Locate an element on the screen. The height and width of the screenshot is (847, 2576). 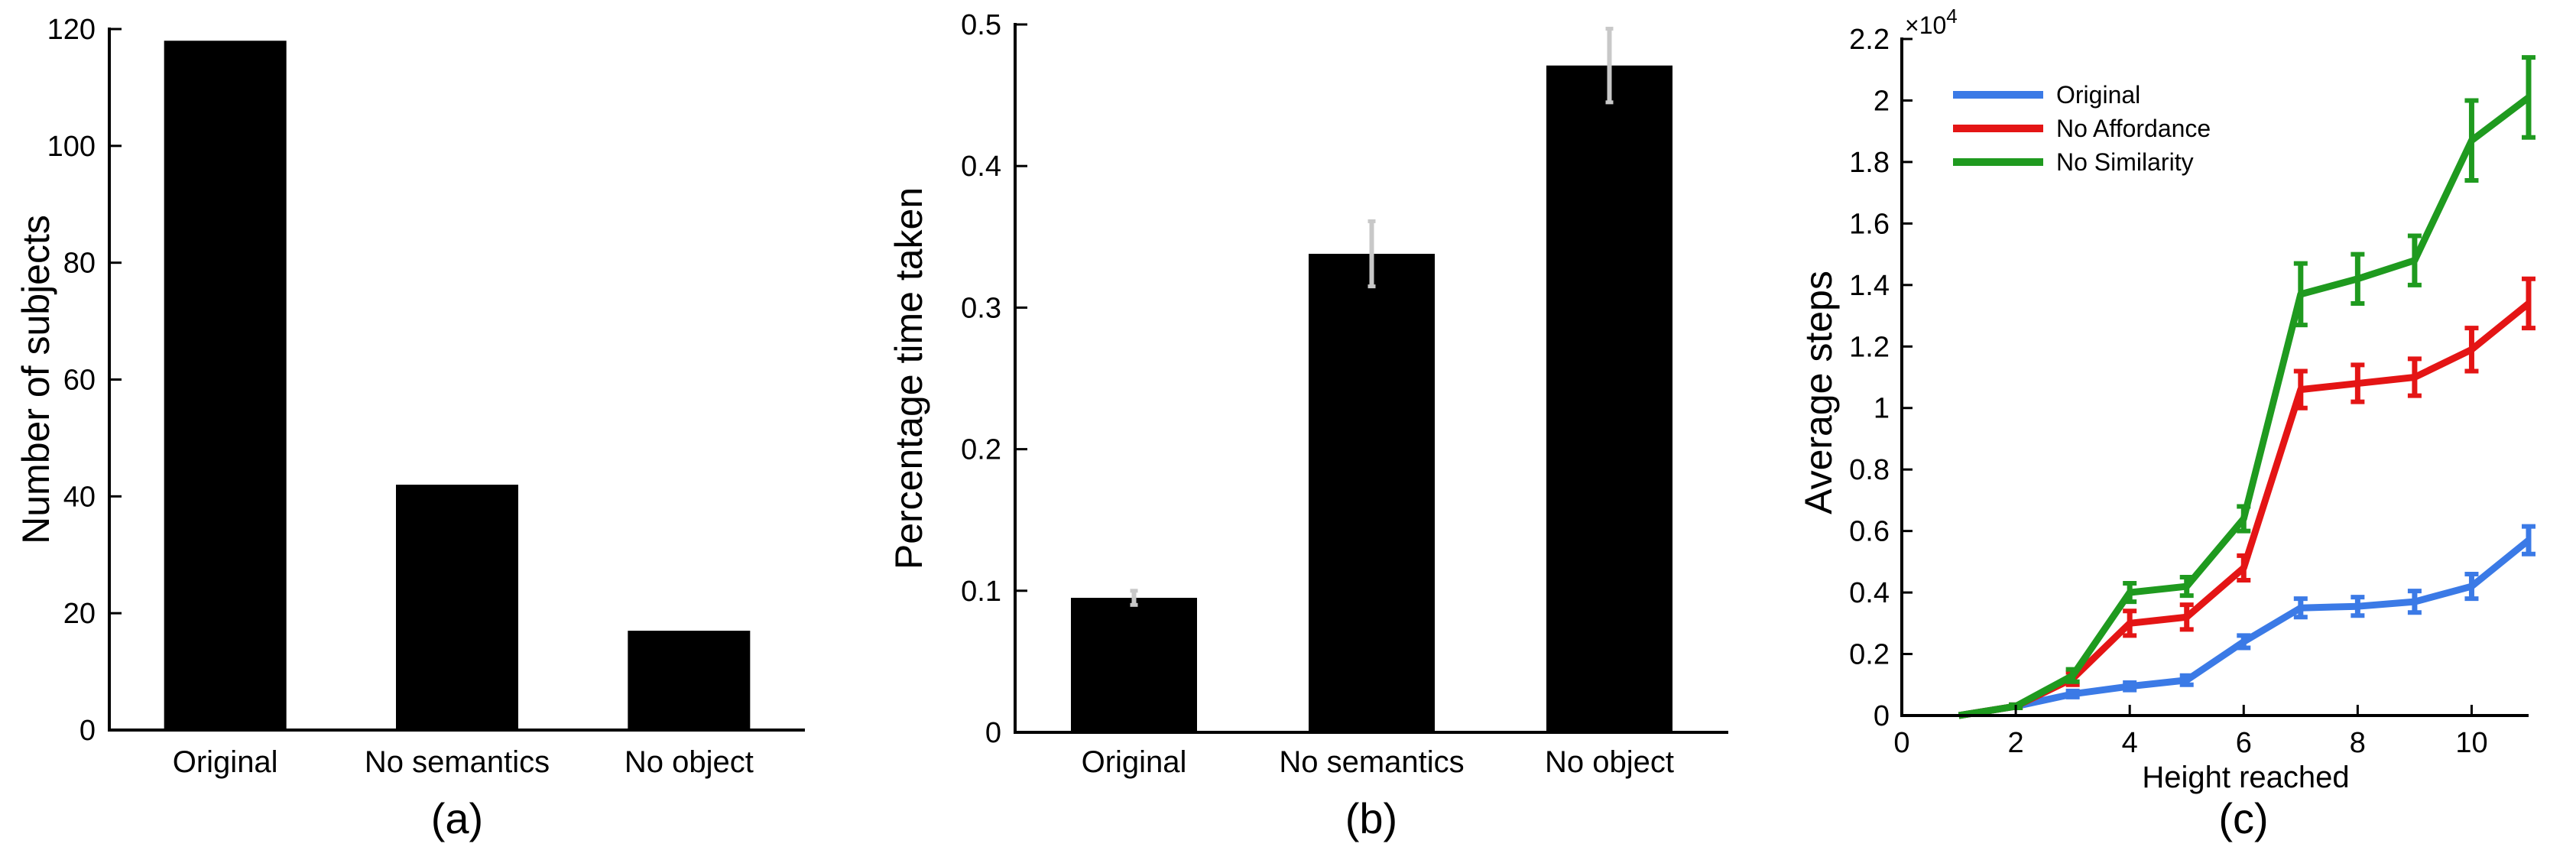
legend-item: No Similarity is located at coordinates (2073, 162).